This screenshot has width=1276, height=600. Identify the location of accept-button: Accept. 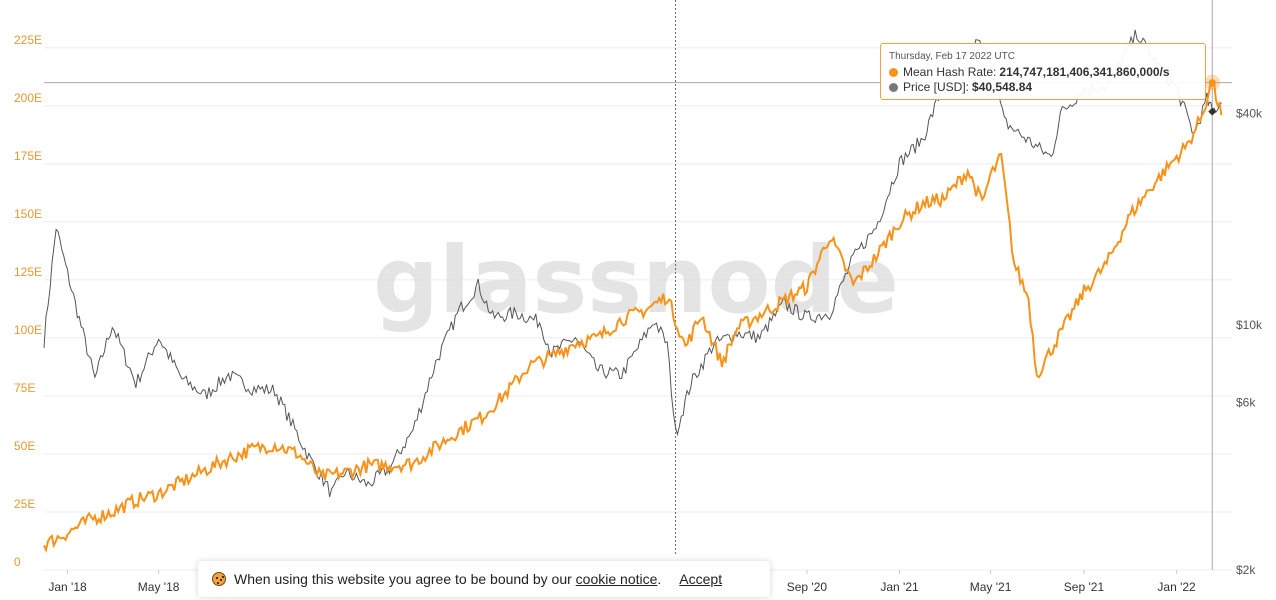
(701, 579).